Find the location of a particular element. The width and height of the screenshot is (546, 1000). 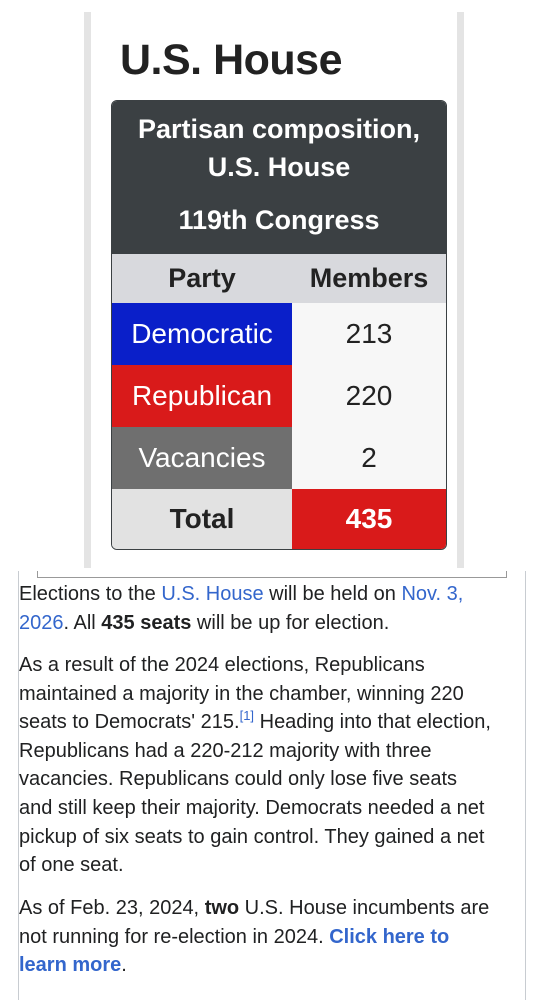

table-row-democratic: Democratic 213 is located at coordinates (279, 334).